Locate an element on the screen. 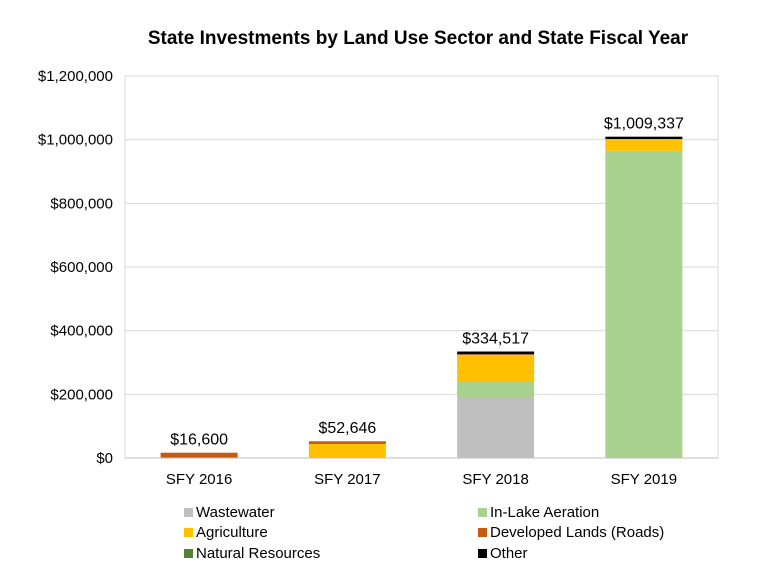 The image size is (772, 578). legend-entry: Agriculture is located at coordinates (226, 532).